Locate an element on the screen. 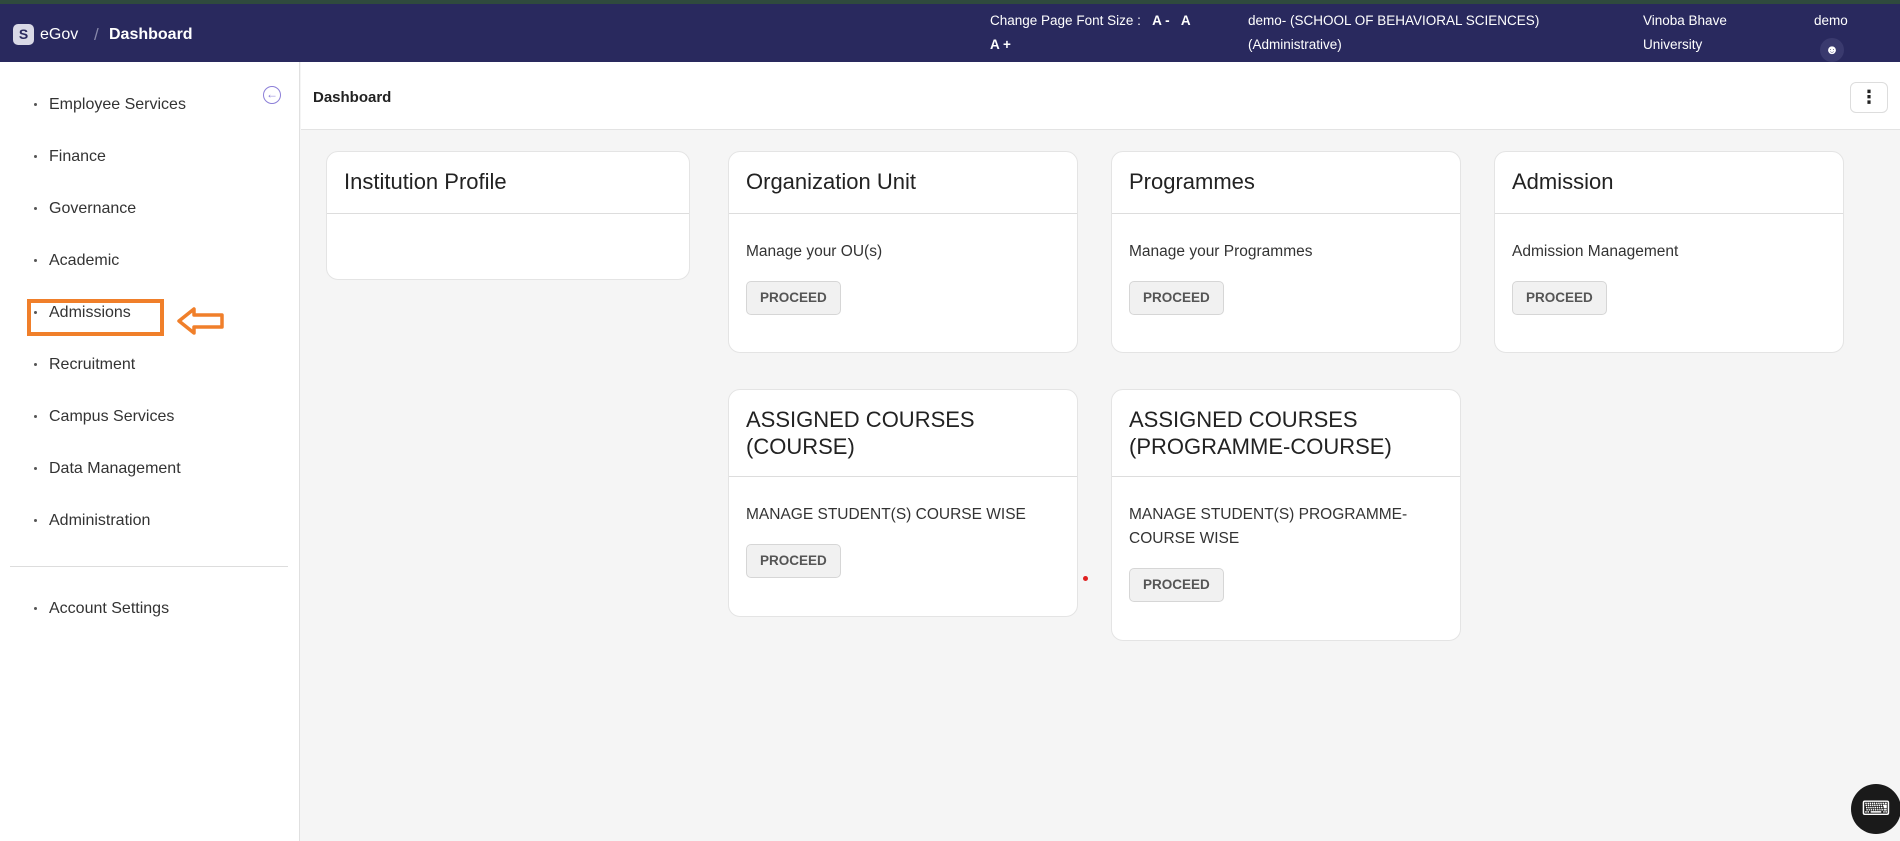 The height and width of the screenshot is (841, 1900). card-description: Manage your OU(s) is located at coordinates (814, 251).